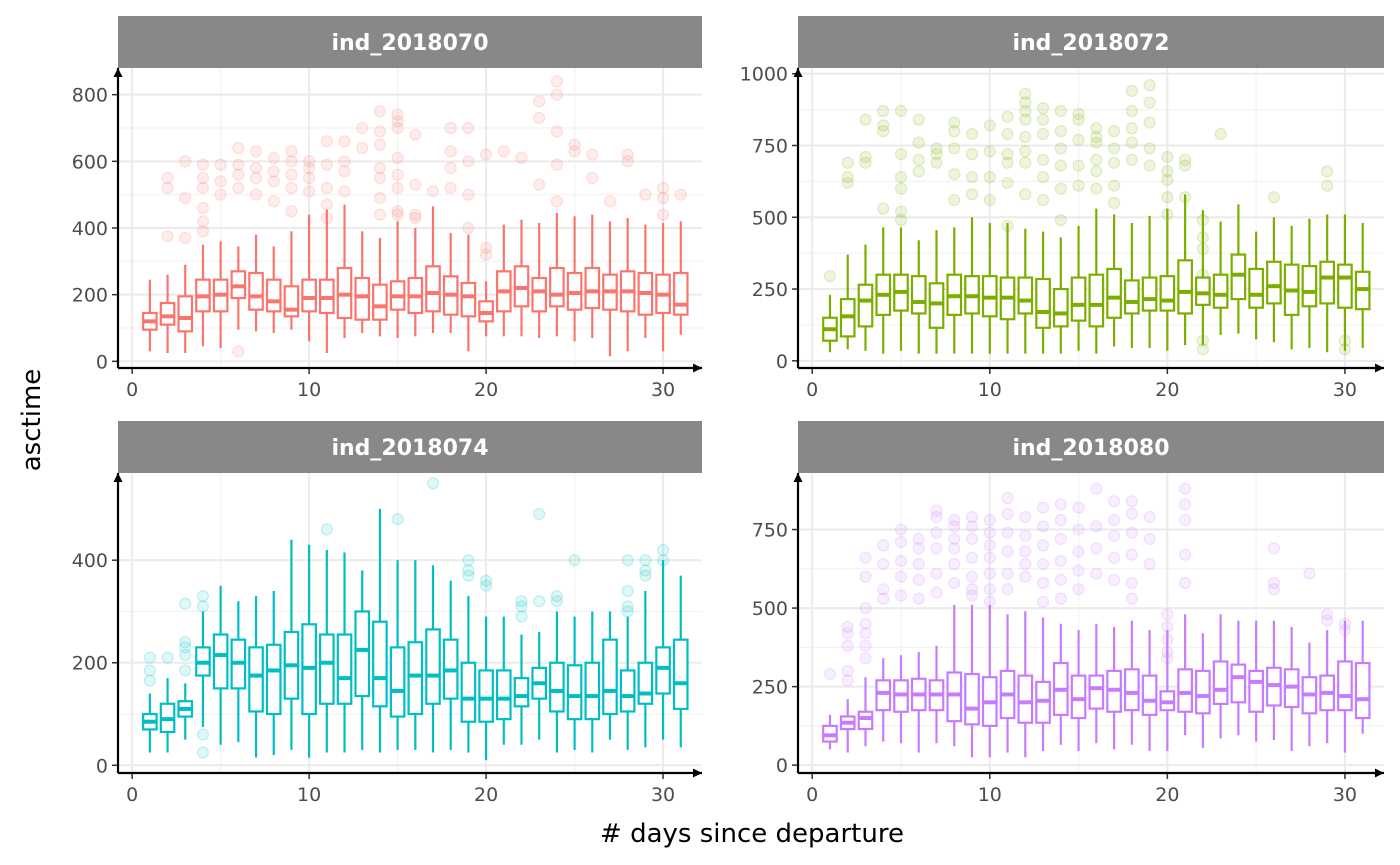 This screenshot has height=865, width=1400. Describe the element at coordinates (90, 96) in the screenshot. I see `y-tick-label: 800` at that location.